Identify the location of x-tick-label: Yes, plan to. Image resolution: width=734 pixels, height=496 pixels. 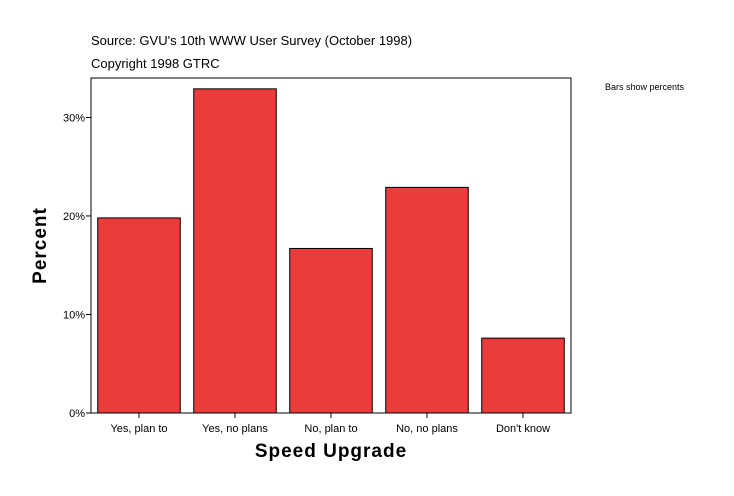
(138, 429).